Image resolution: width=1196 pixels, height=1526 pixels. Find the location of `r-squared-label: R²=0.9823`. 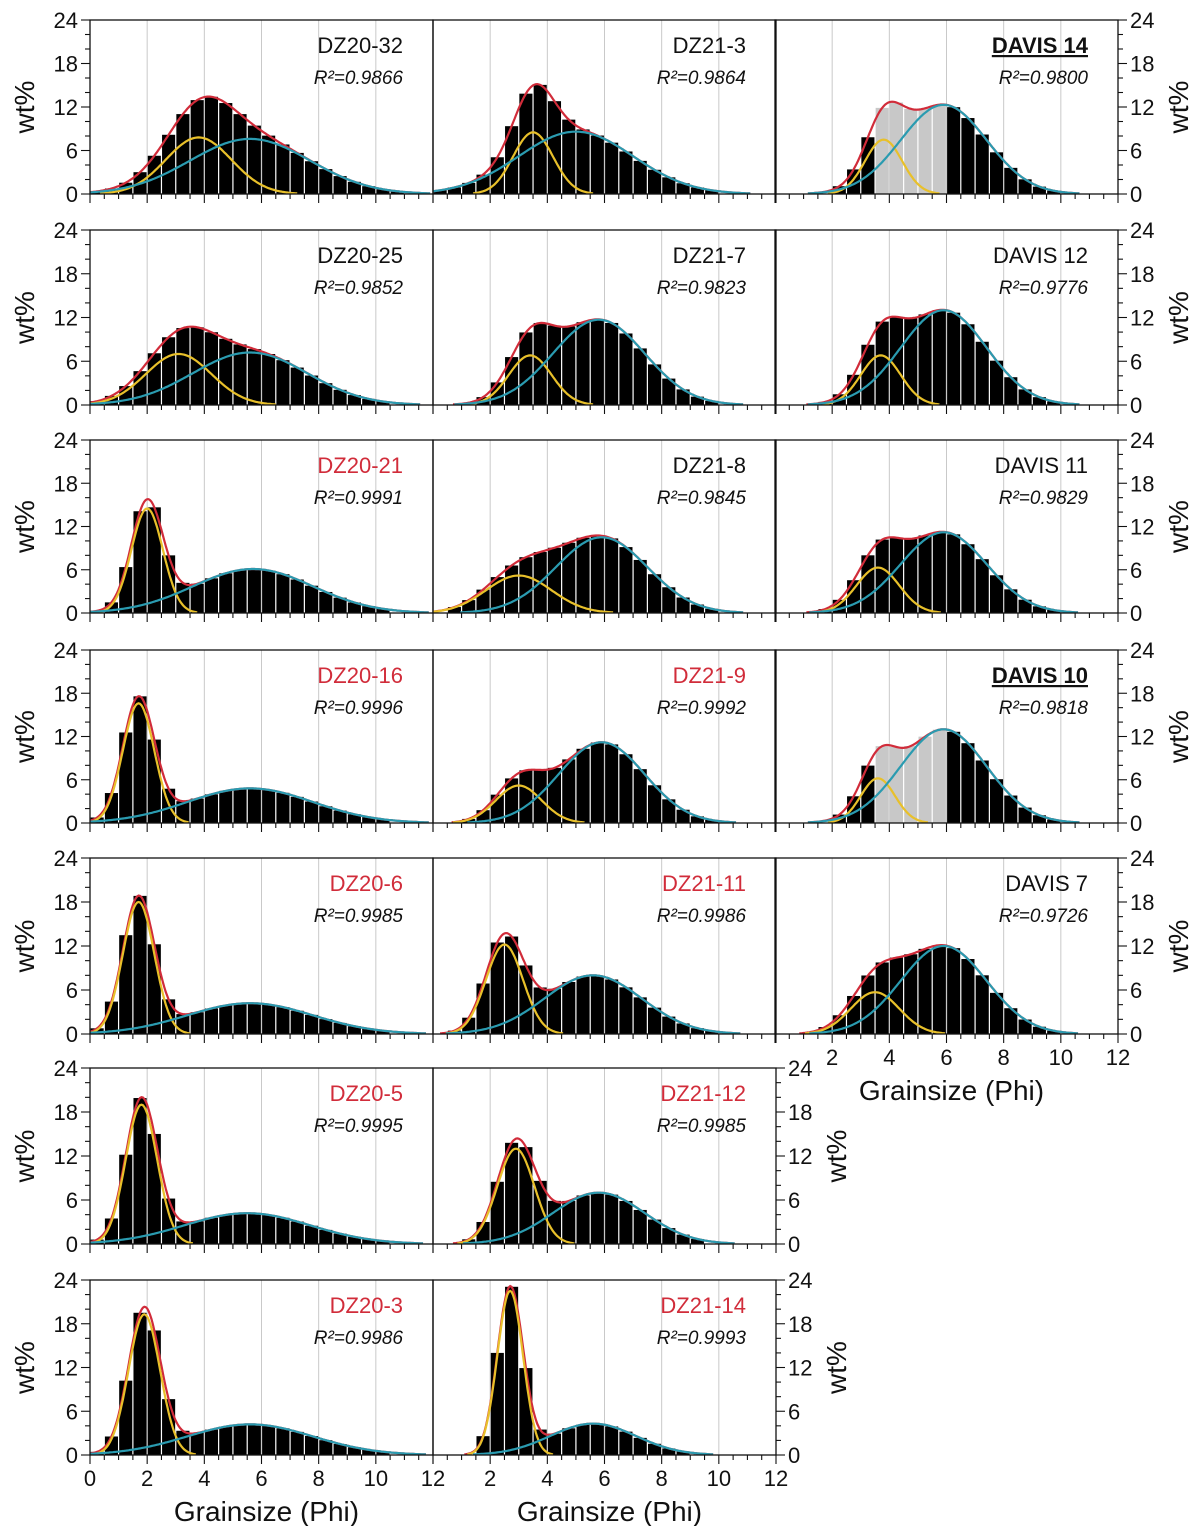

r-squared-label: R²=0.9823 is located at coordinates (702, 288).